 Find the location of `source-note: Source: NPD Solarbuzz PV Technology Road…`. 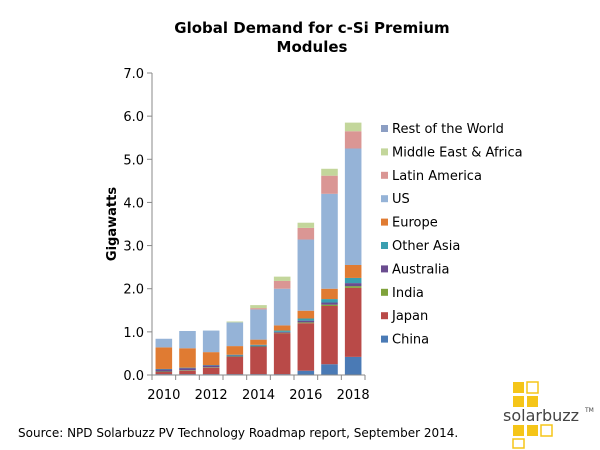

source-note: Source: NPD Solarbuzz PV Technology Road… is located at coordinates (238, 433).